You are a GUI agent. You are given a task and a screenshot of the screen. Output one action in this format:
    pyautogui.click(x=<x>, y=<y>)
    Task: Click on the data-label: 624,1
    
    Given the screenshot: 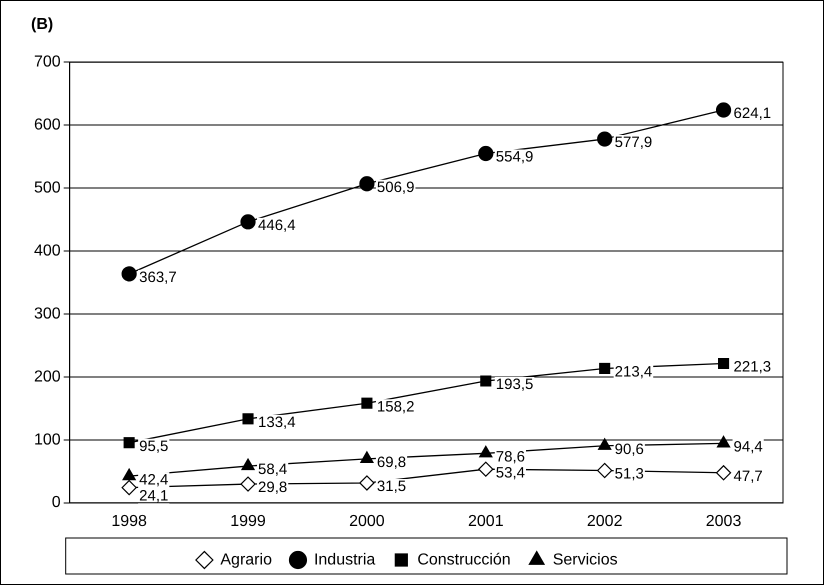 What is the action you would take?
    pyautogui.click(x=753, y=113)
    